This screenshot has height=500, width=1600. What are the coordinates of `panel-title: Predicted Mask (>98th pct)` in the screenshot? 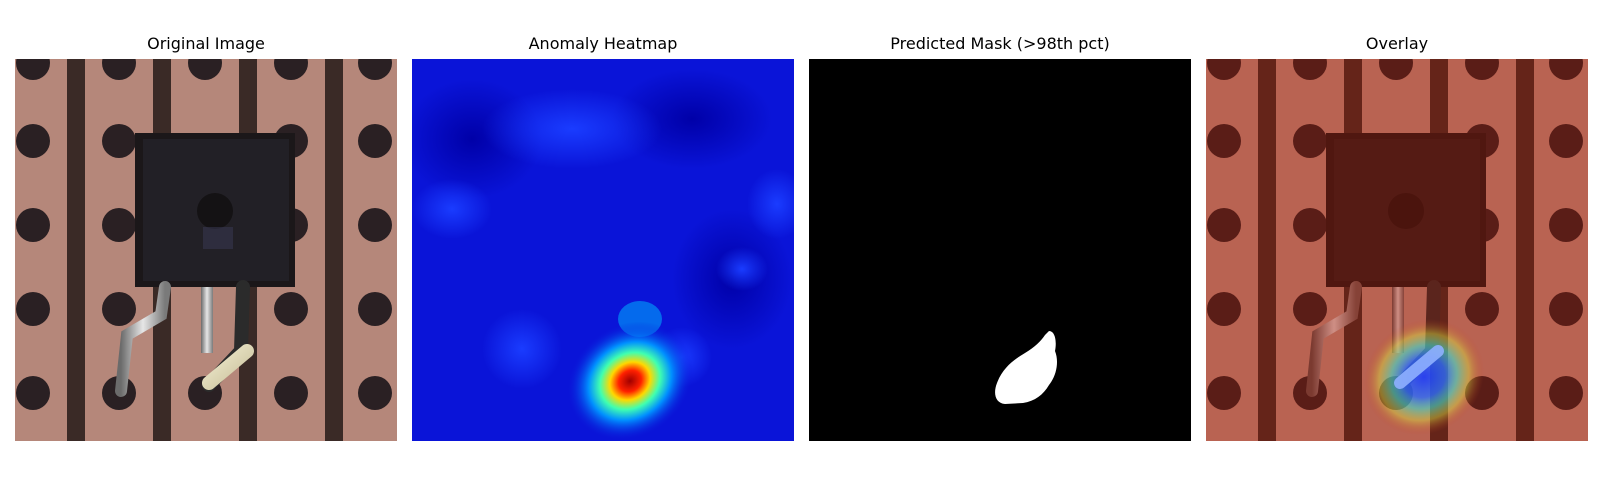 It's located at (1000, 44).